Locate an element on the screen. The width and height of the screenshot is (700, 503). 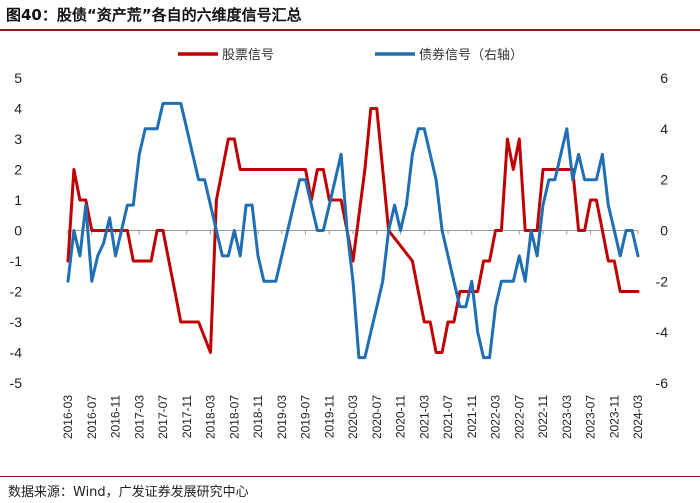
x-tick-label: 2019-03 is located at coordinates (282, 417).